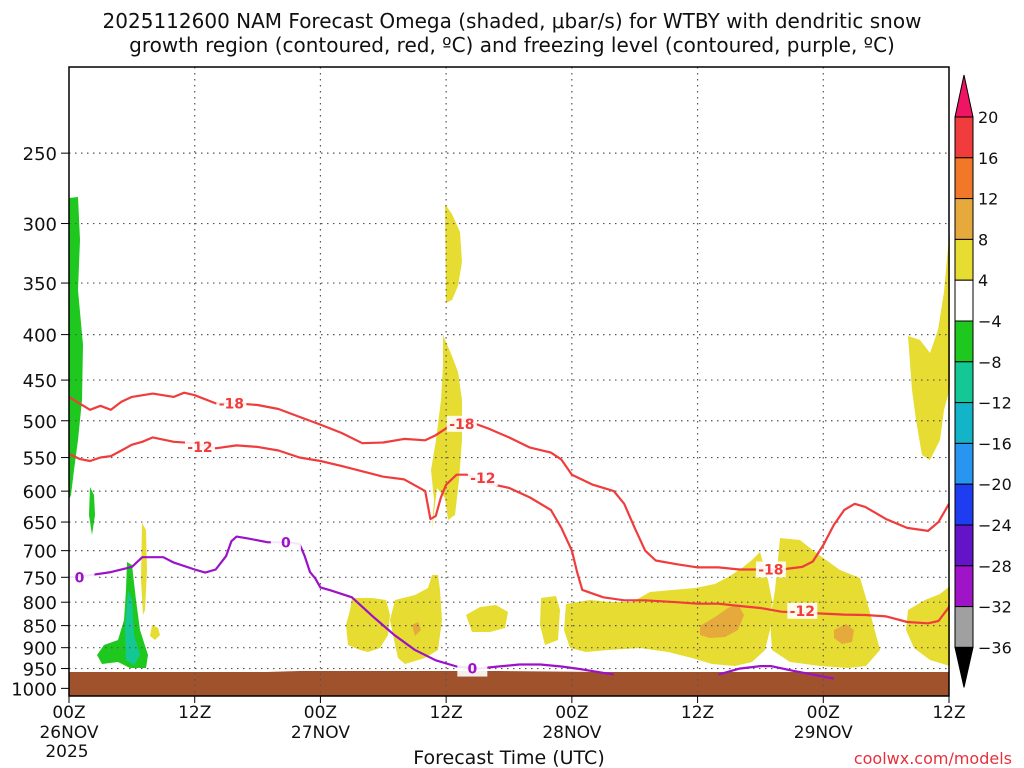 This screenshot has height=768, width=1024. What do you see at coordinates (995, 647) in the screenshot?
I see `colorbar-level-label: −36` at bounding box center [995, 647].